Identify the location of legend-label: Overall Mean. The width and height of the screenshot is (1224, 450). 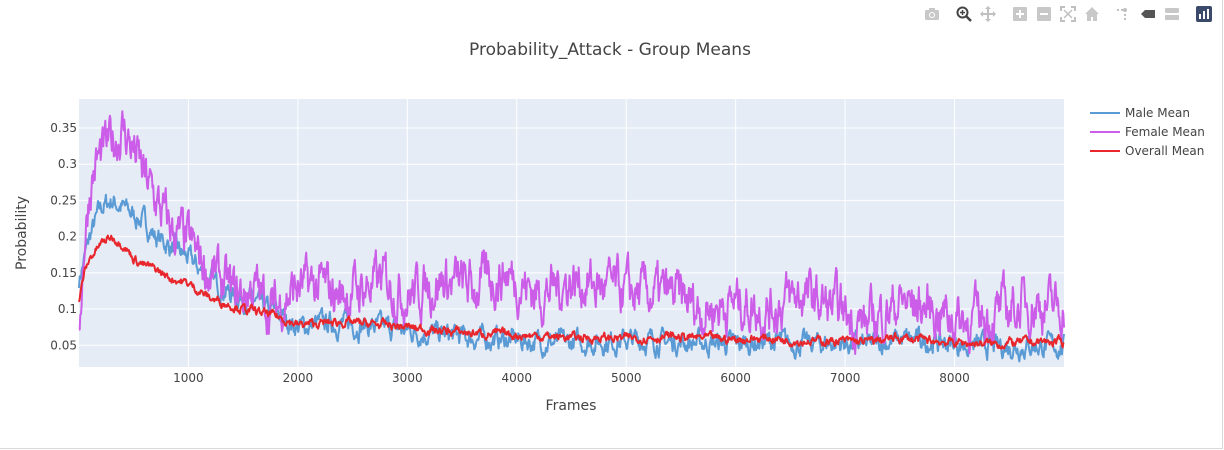
(1164, 151).